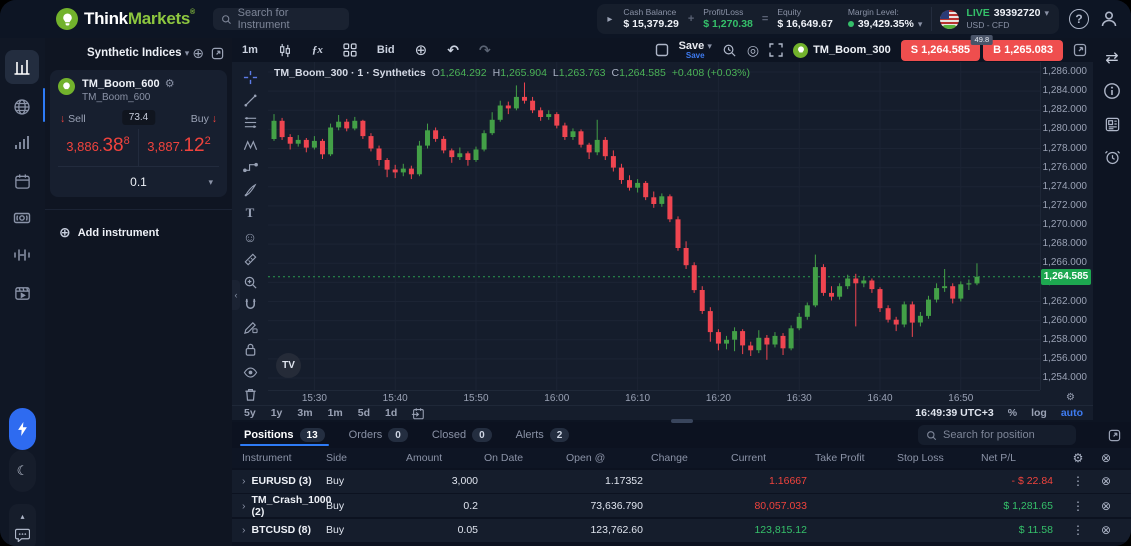 The width and height of the screenshot is (1131, 546). What do you see at coordinates (749, 458) in the screenshot?
I see `column-header: Current` at bounding box center [749, 458].